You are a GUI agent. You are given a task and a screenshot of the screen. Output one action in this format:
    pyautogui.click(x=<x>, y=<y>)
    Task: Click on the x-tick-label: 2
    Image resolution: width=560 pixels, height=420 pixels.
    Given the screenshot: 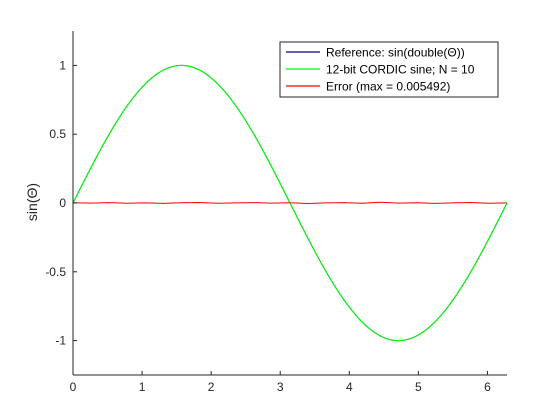 What is the action you would take?
    pyautogui.click(x=211, y=387)
    